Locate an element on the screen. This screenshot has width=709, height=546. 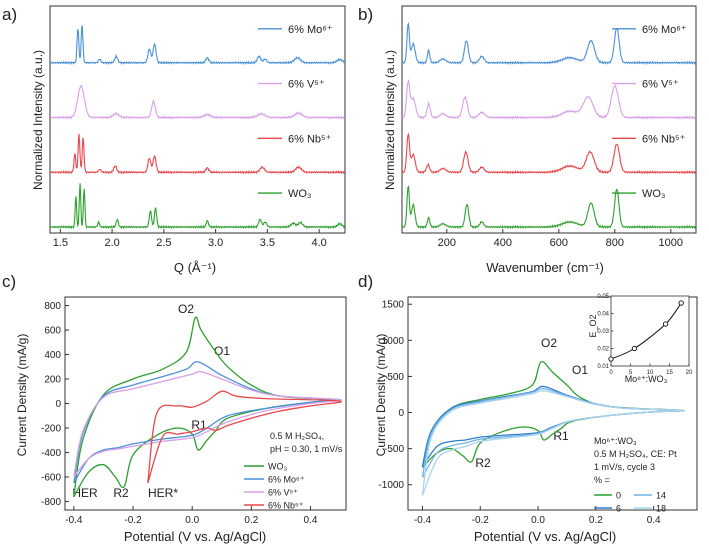
panel-c-ylabel: Current Density (mA/g) is located at coordinates (22, 395).